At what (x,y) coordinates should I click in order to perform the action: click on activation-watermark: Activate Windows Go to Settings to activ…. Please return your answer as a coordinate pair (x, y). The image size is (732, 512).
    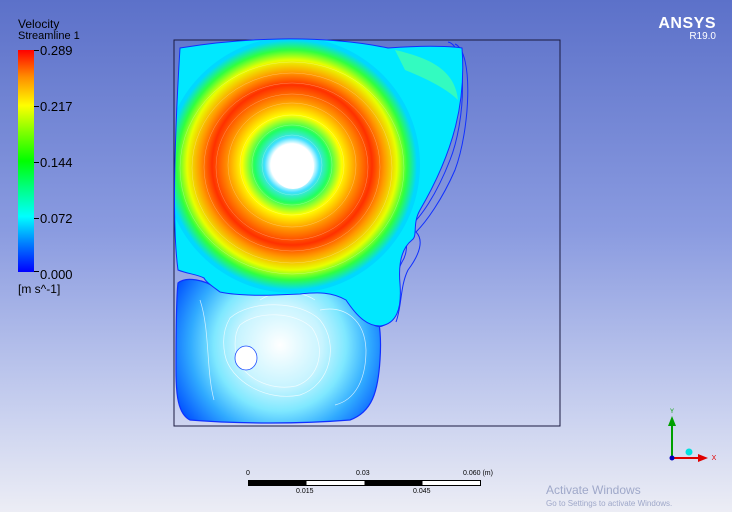
    Looking at the image, I should click on (609, 495).